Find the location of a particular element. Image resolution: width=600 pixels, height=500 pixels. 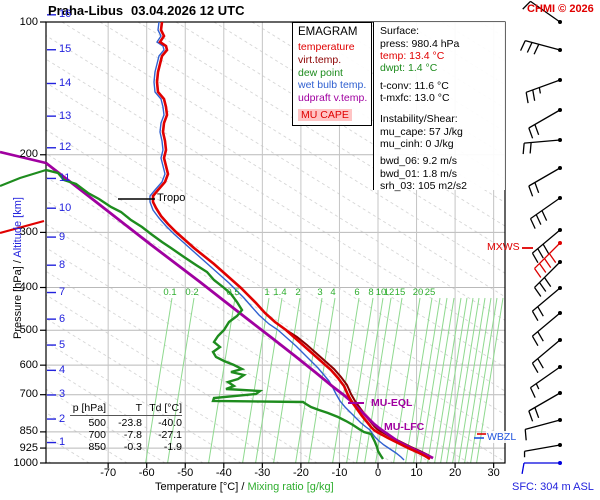

station-name: Praha-Libus is located at coordinates (86, 10).